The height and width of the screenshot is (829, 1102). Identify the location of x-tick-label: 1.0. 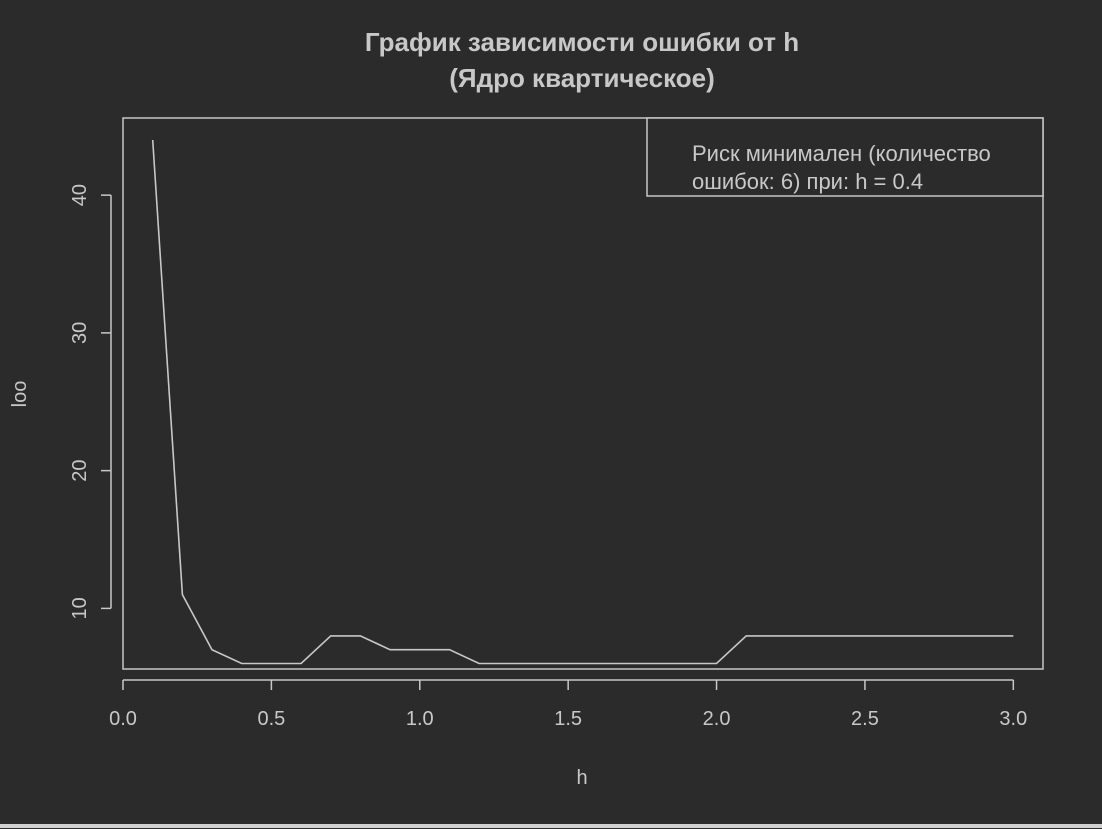
(420, 719).